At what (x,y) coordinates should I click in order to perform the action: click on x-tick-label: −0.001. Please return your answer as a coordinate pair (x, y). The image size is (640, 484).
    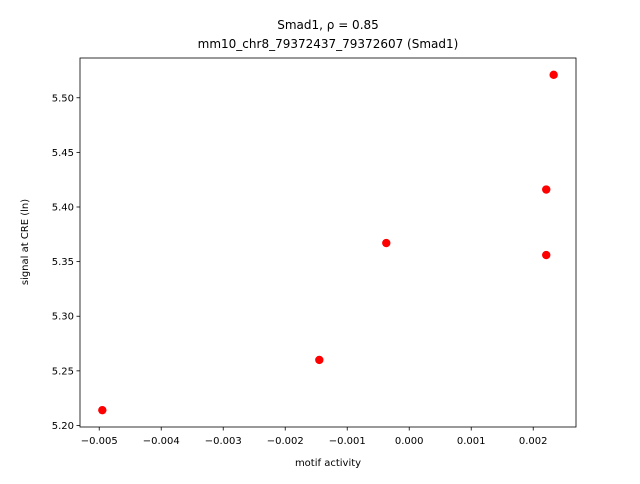
    Looking at the image, I should click on (347, 441).